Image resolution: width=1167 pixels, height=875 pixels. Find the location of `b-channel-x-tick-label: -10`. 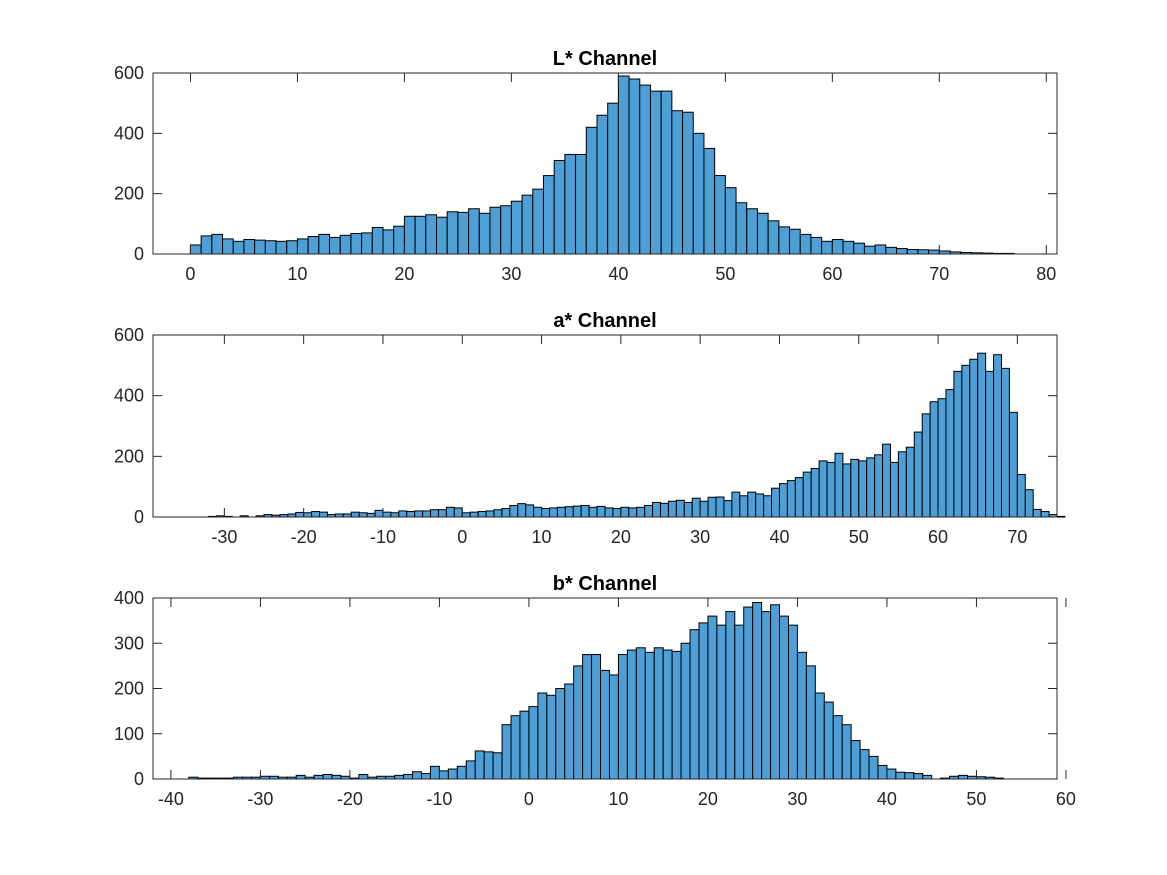

b-channel-x-tick-label: -10 is located at coordinates (439, 799).